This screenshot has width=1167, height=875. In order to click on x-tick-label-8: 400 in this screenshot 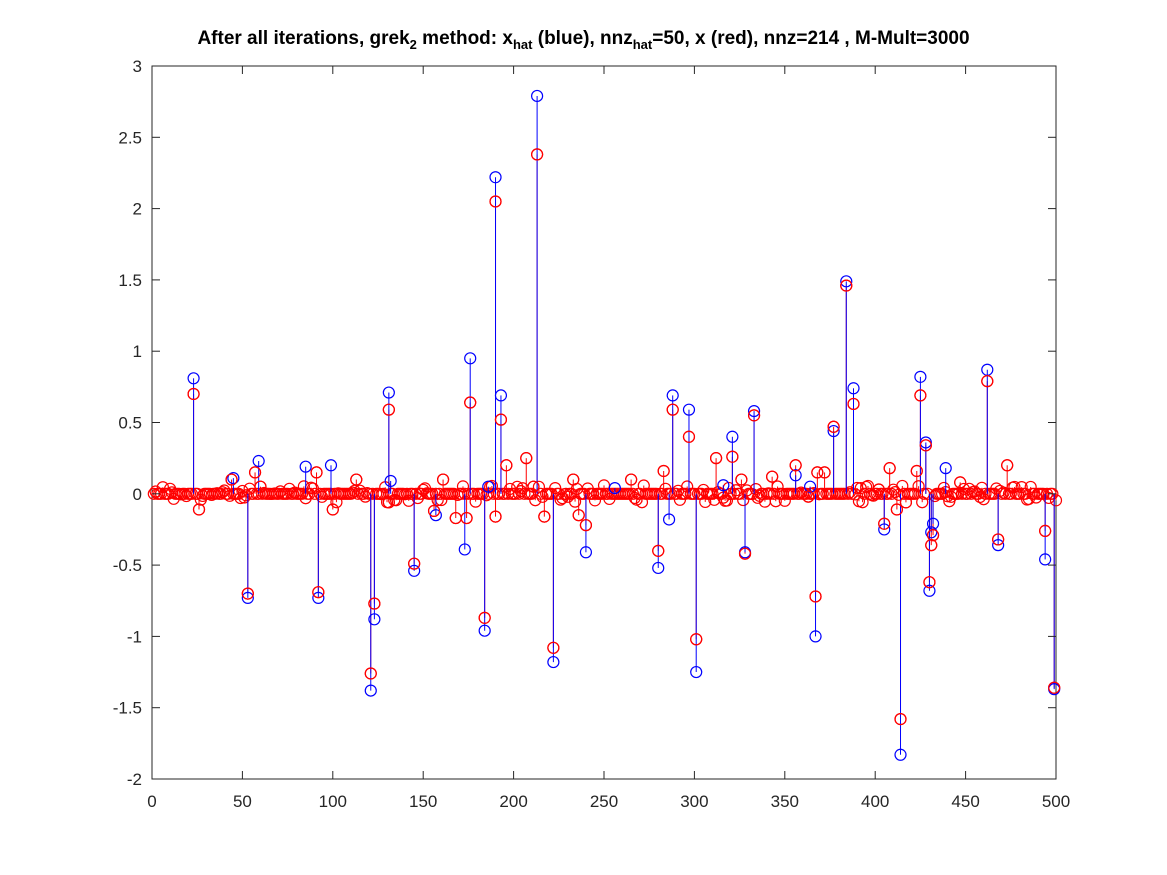, I will do `click(875, 801)`.